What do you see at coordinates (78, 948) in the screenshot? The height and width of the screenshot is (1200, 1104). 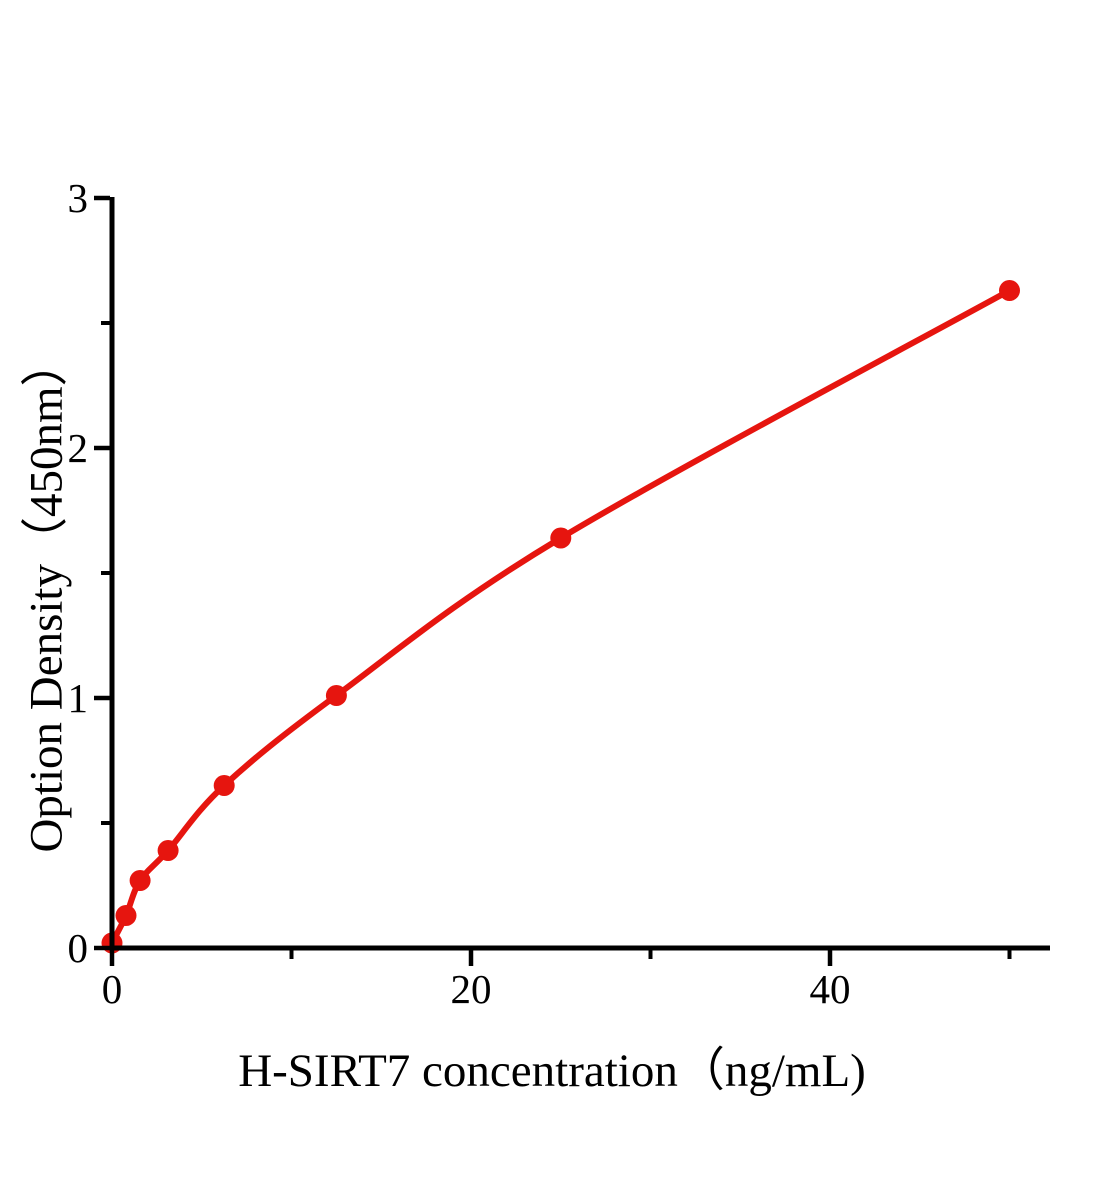 I see `y-tick-label: 0` at bounding box center [78, 948].